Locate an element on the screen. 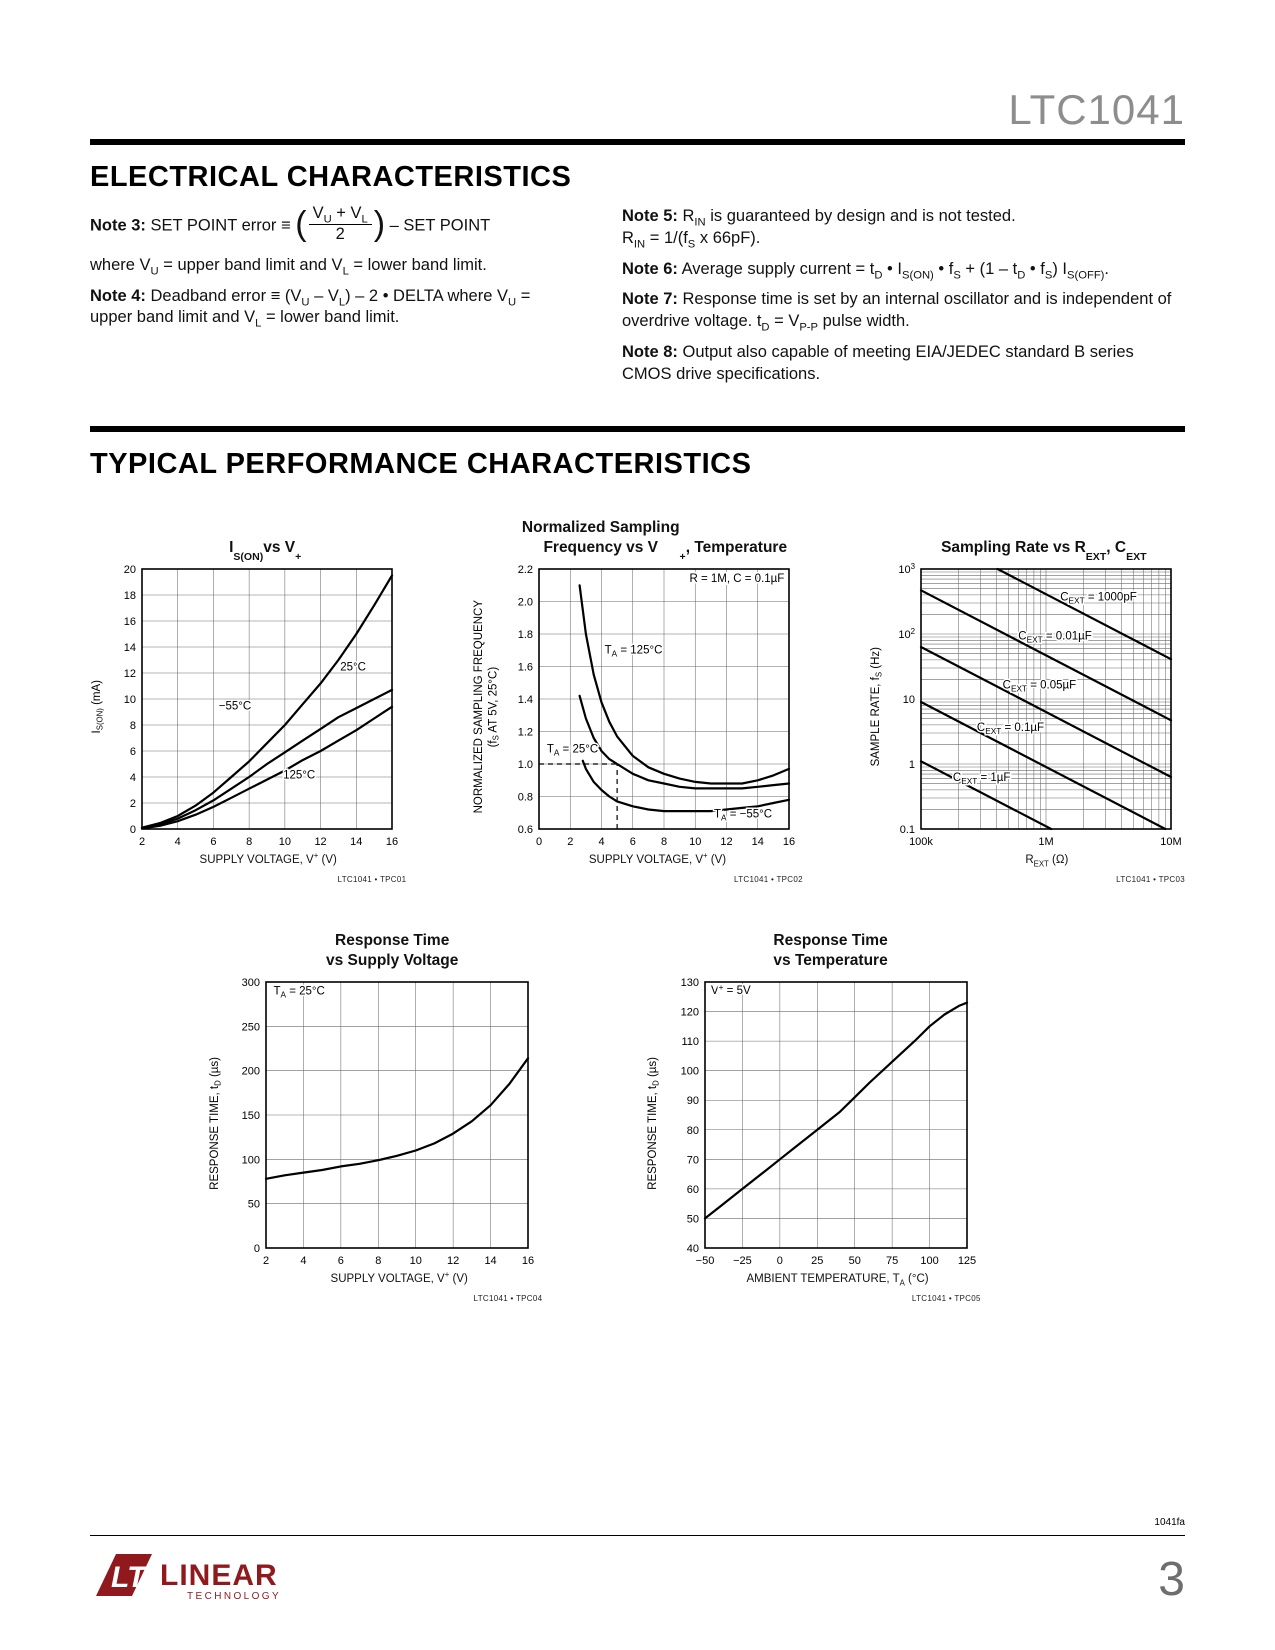 The width and height of the screenshot is (1275, 1650). svg-text: 102​ is located at coordinates (906, 634).